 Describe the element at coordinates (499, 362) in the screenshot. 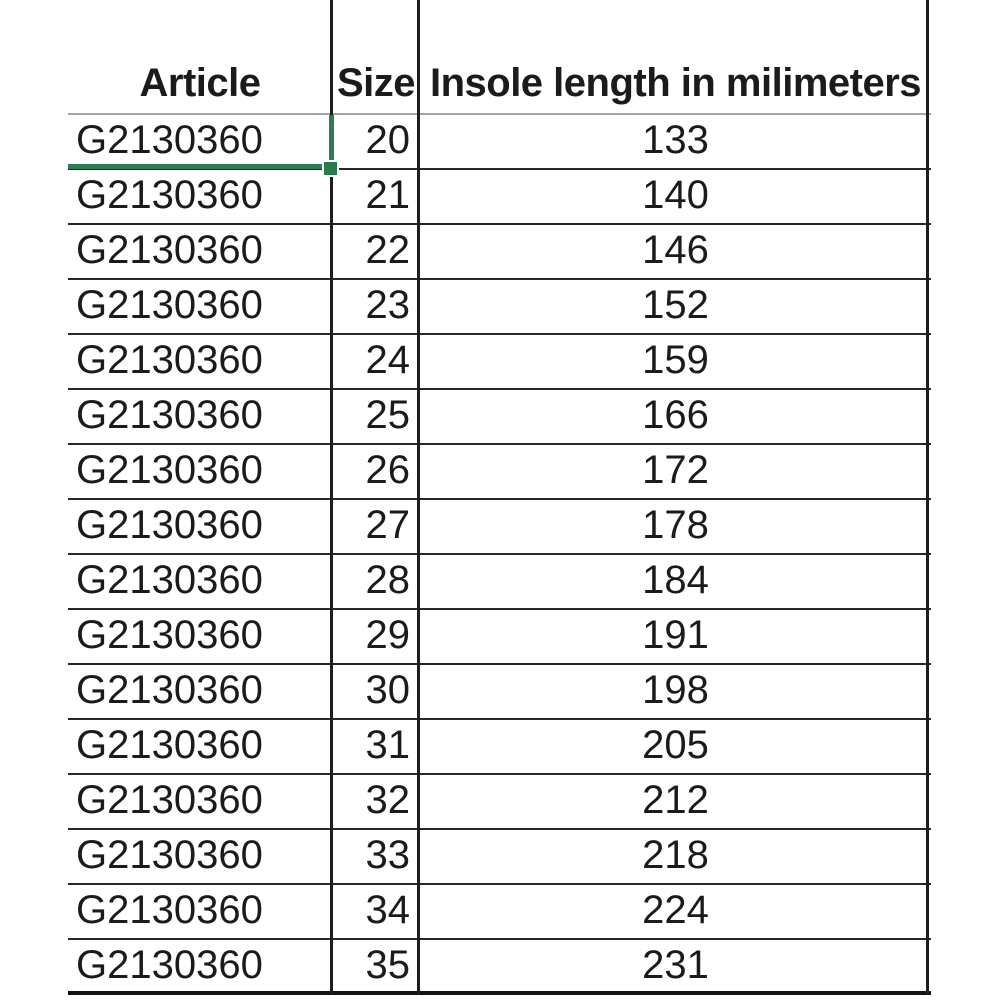

I see `table-row: G2130360 24 159` at that location.